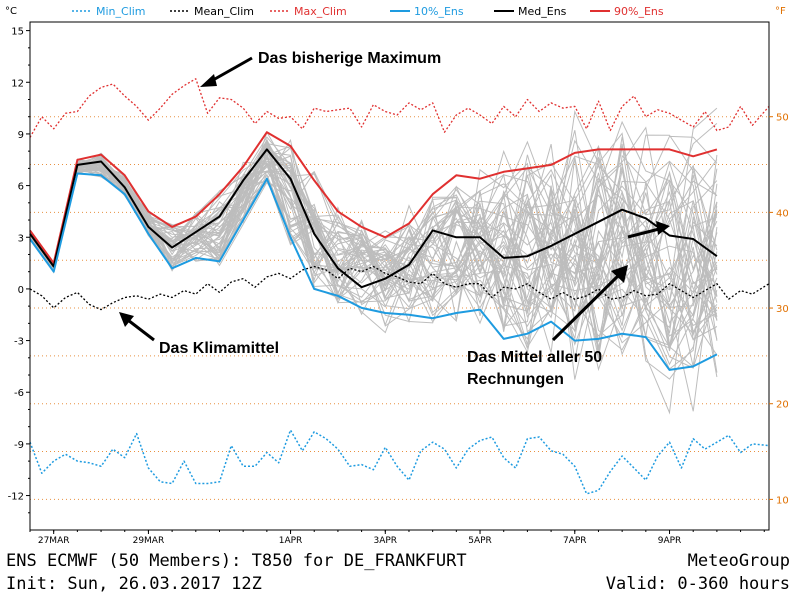  What do you see at coordinates (515, 379) in the screenshot?
I see `annotation-ensemble-mean-line2: Rechnungen` at bounding box center [515, 379].